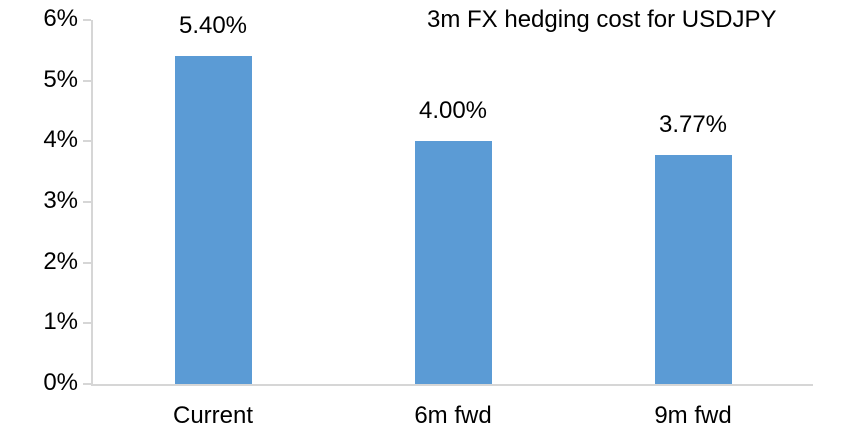 Image resolution: width=852 pixels, height=441 pixels. Describe the element at coordinates (60, 200) in the screenshot. I see `y-axis-label: 3%` at that location.